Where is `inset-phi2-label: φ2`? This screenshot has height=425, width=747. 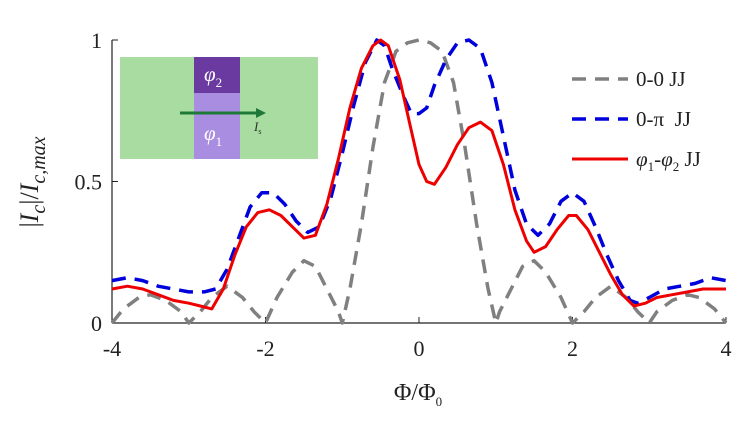
inset-phi2-label: φ2 is located at coordinates (213, 76).